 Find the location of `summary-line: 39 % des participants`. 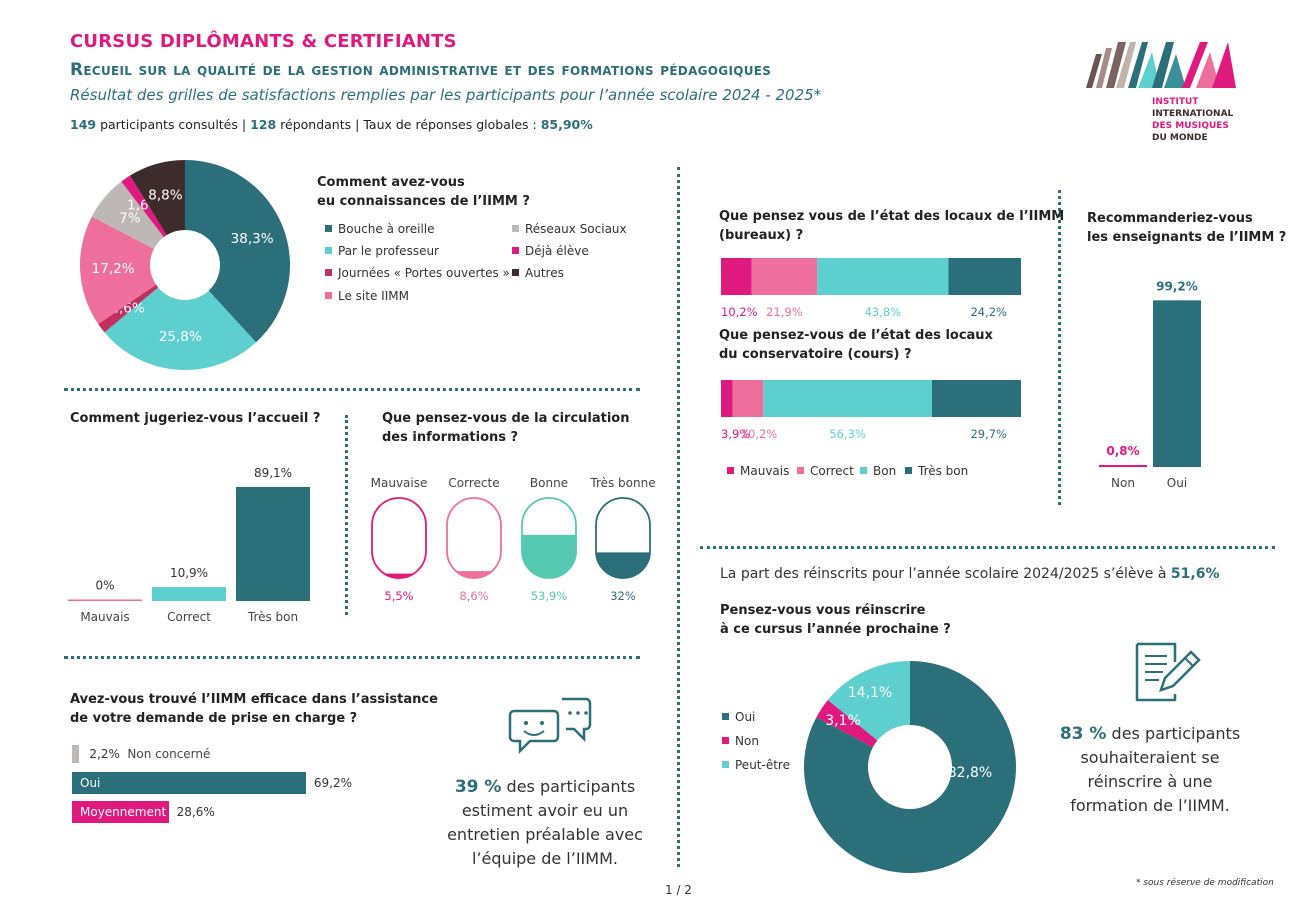

summary-line: 39 % des participants is located at coordinates (545, 787).